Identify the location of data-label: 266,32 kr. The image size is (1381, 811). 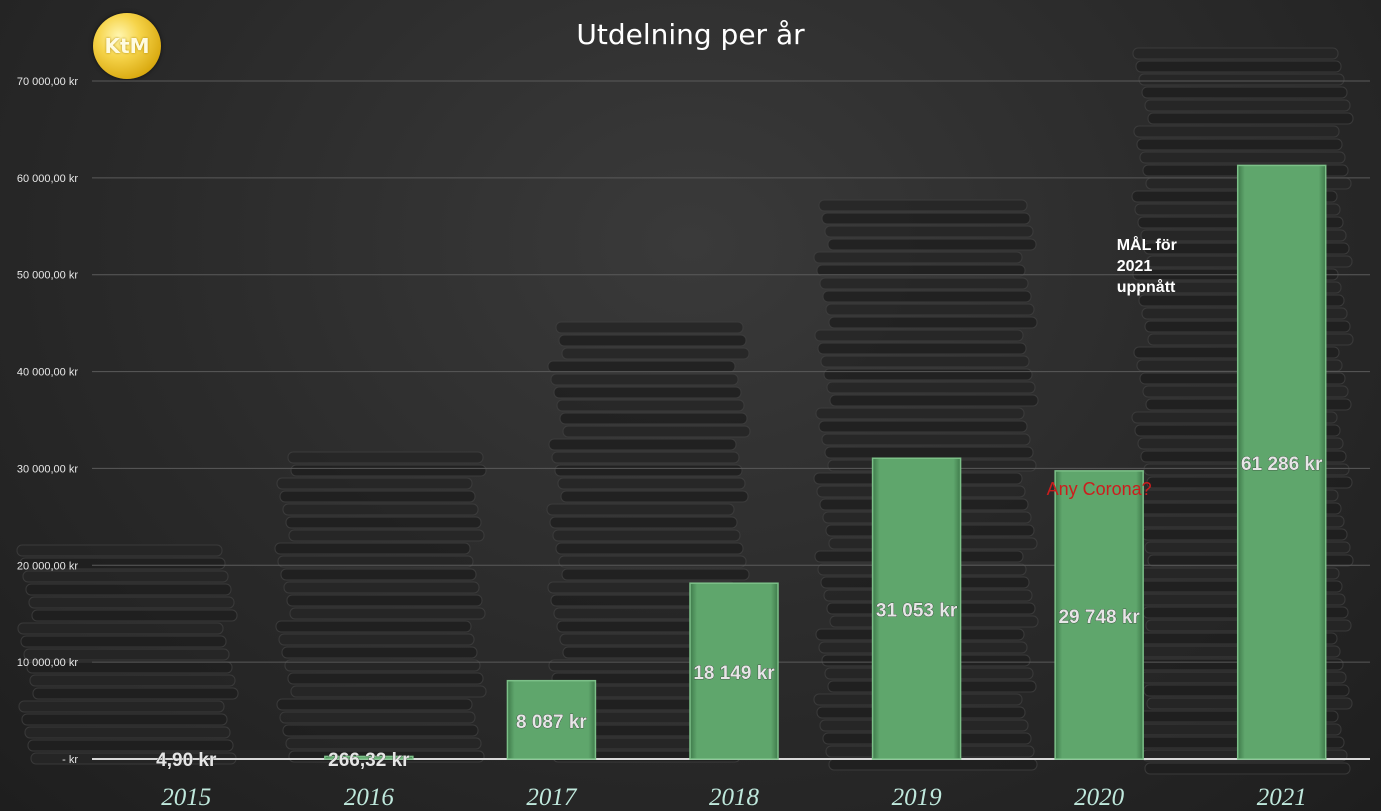
(369, 760).